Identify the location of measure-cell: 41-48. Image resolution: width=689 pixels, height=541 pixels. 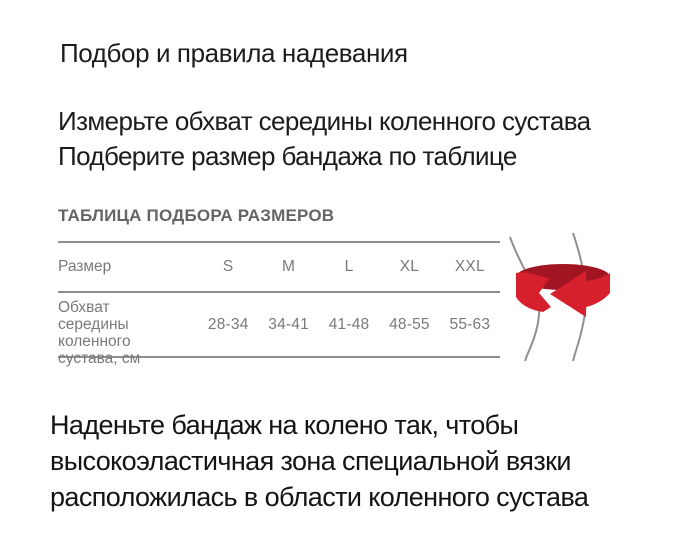
(349, 324).